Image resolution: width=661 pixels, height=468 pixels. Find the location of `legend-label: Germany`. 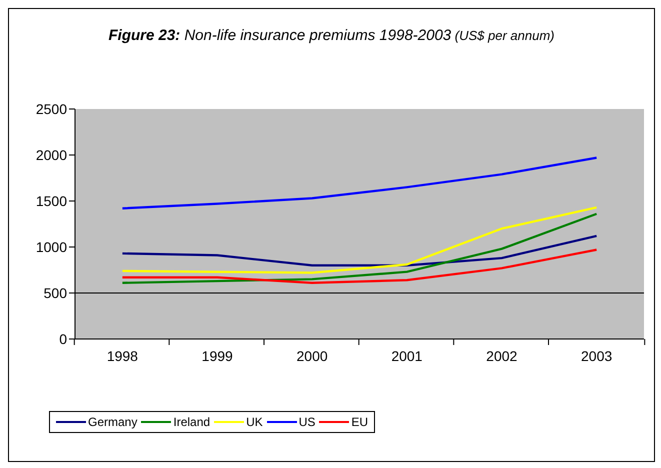

legend-label: Germany is located at coordinates (113, 422).